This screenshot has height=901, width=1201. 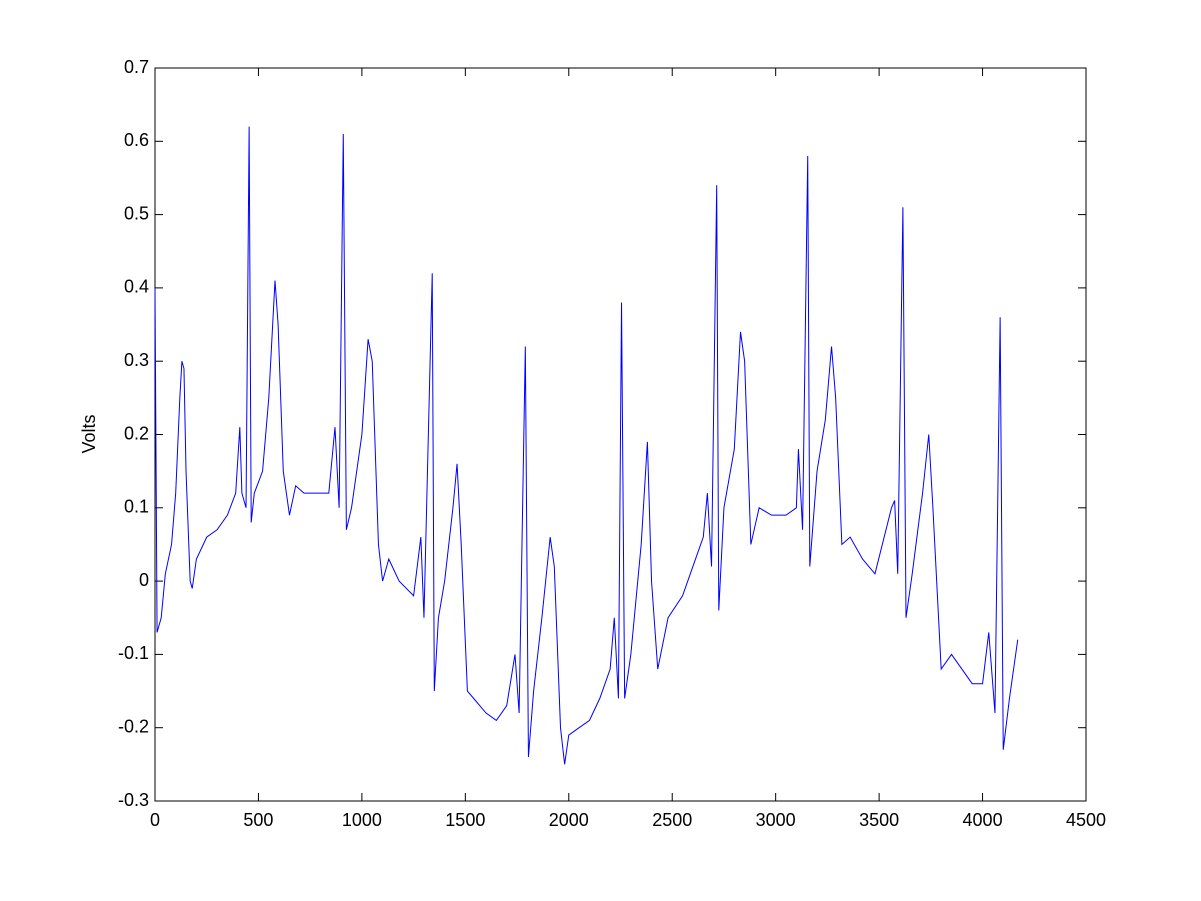 I want to click on x-tick-label: 1500, so click(x=465, y=820).